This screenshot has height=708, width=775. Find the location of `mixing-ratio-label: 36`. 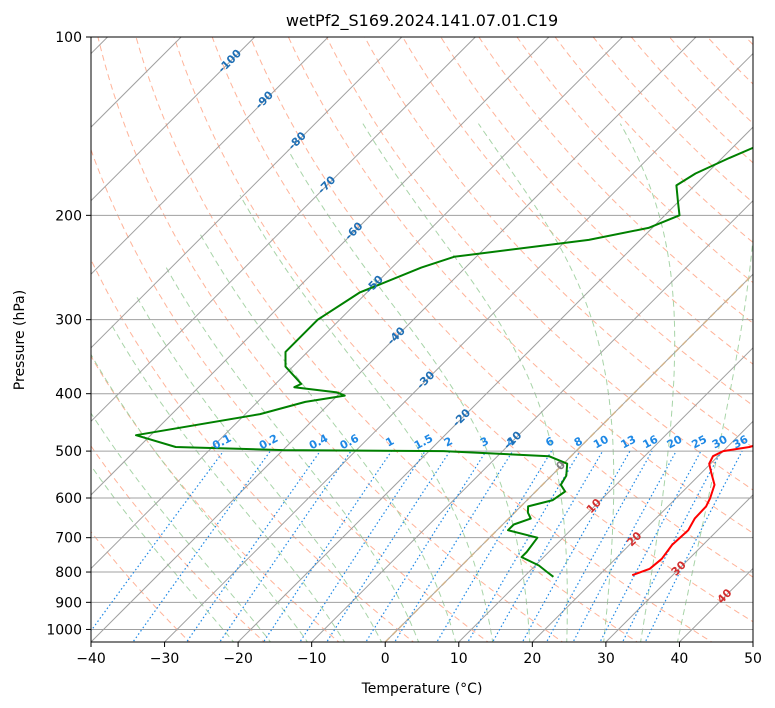

mixing-ratio-label: 36 is located at coordinates (741, 442).